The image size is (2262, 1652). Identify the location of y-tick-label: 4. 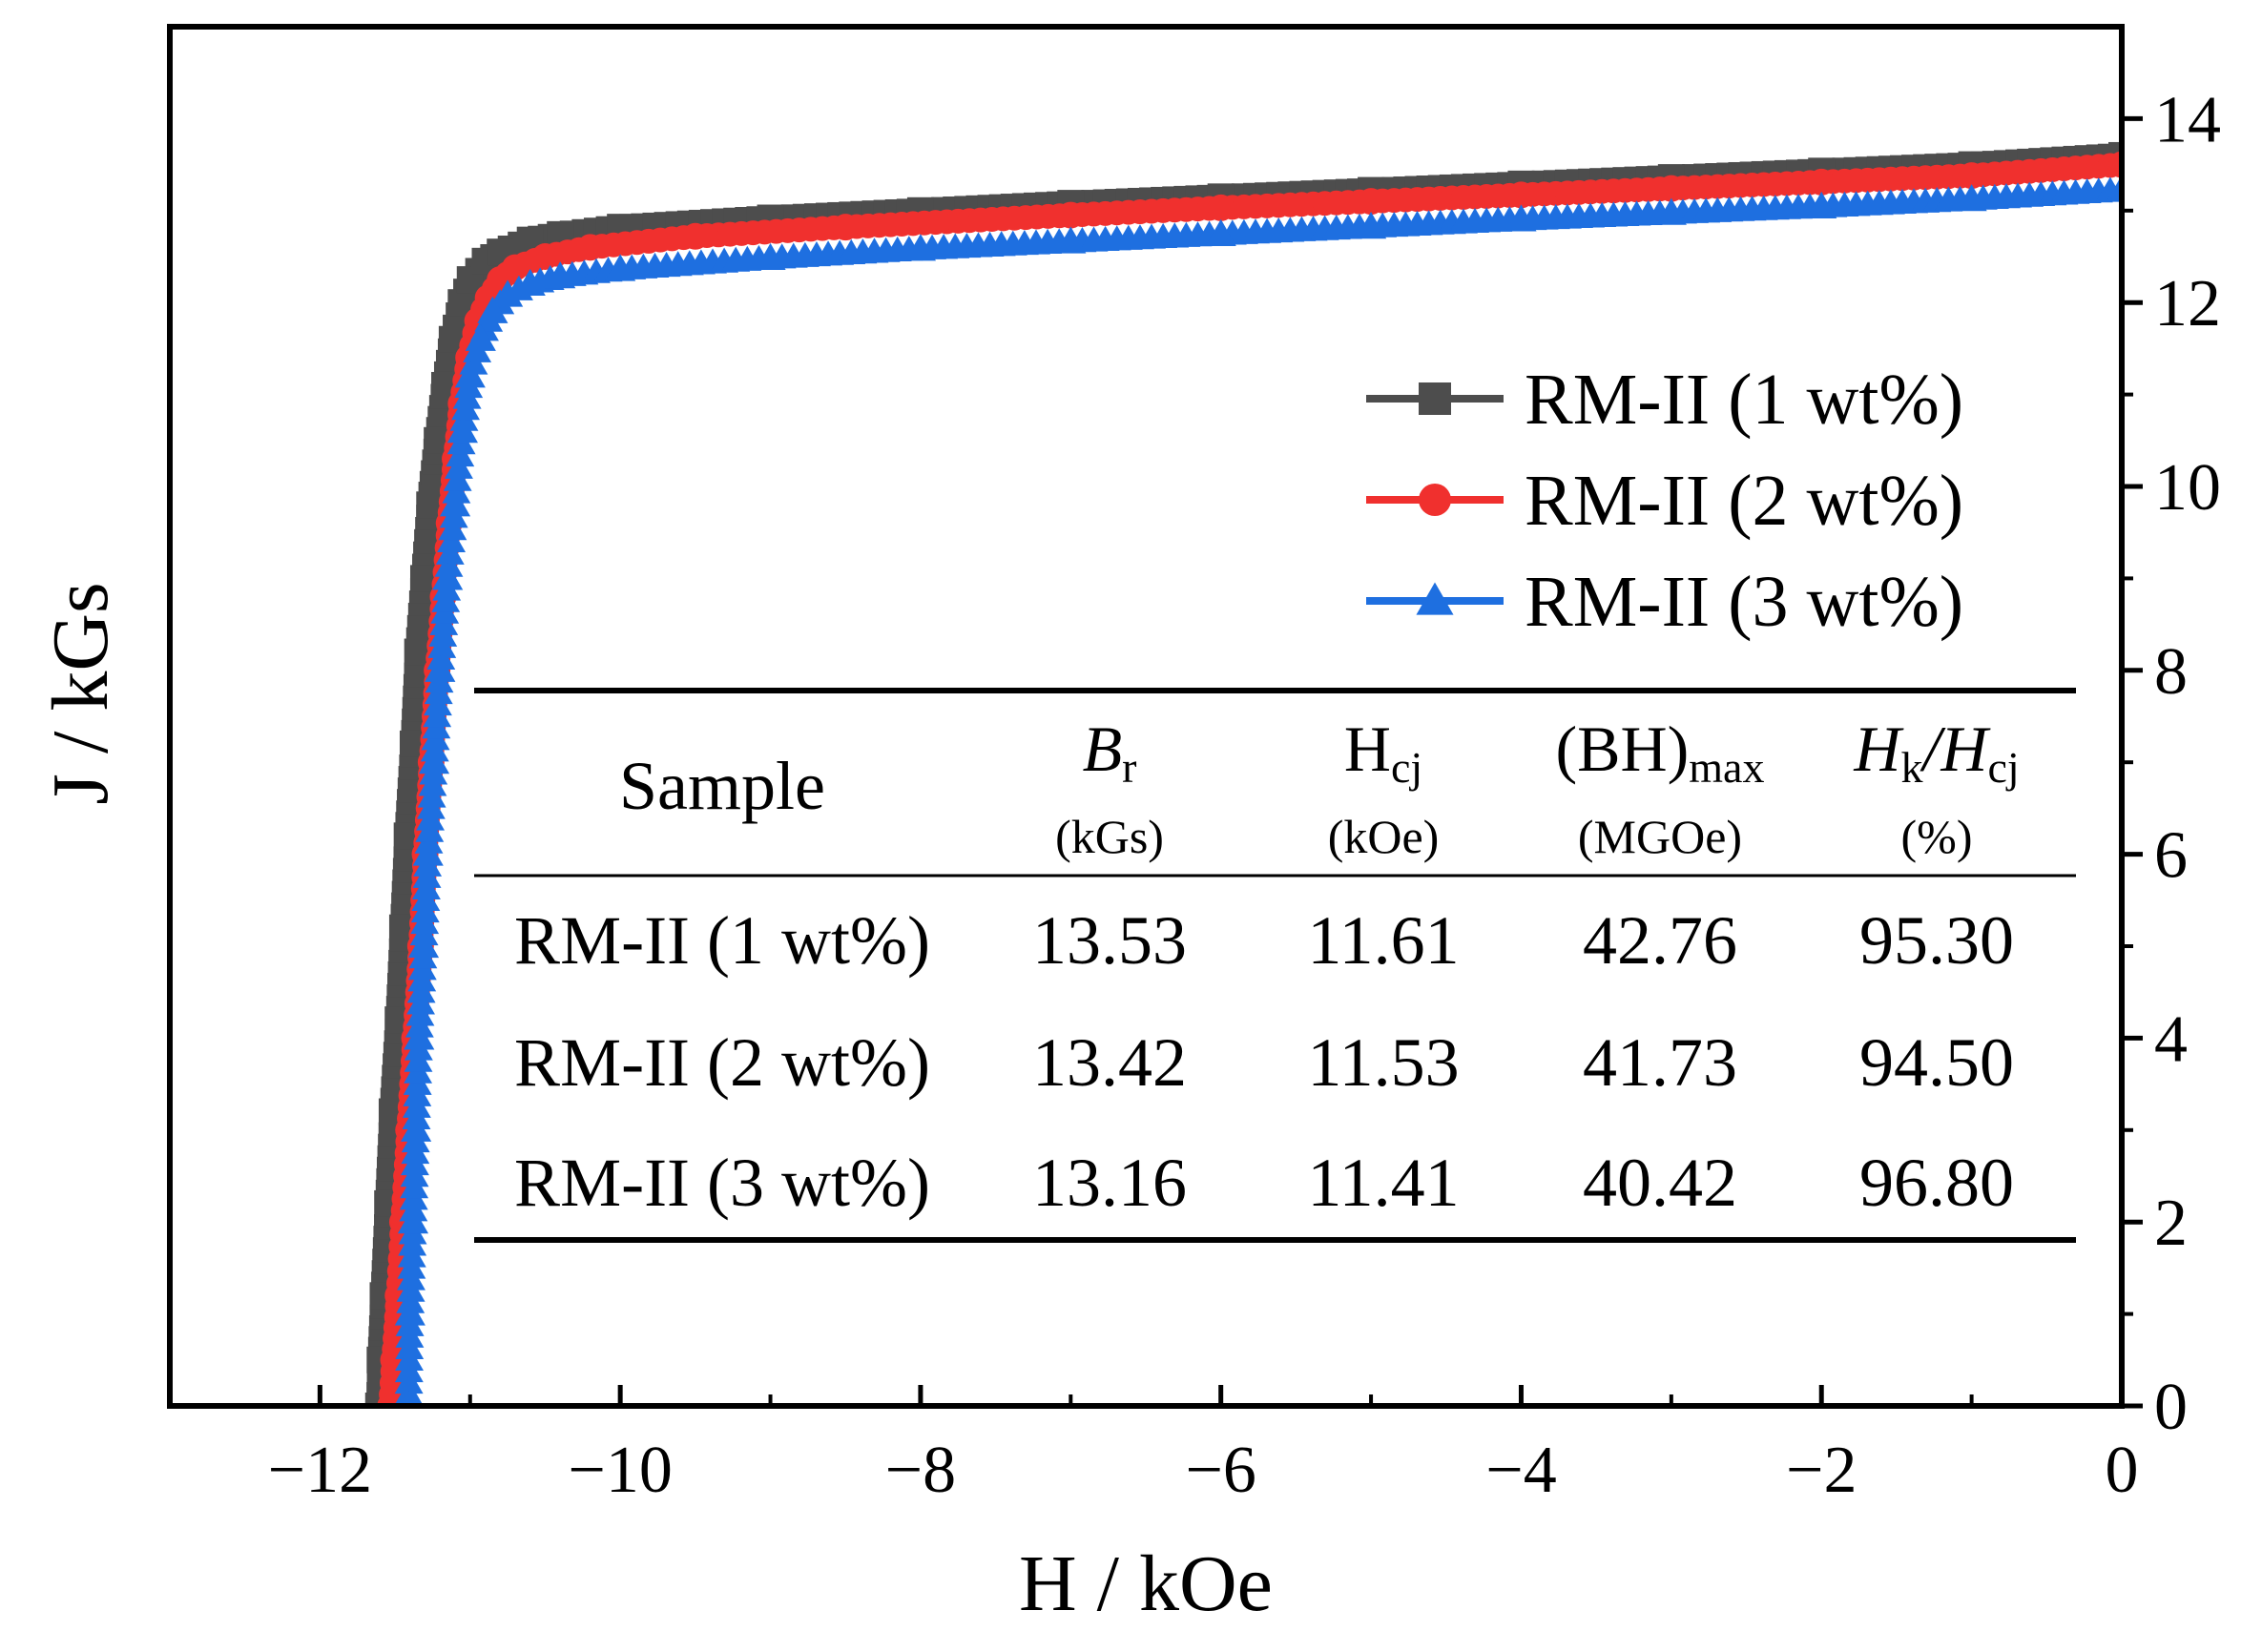
(2171, 1039).